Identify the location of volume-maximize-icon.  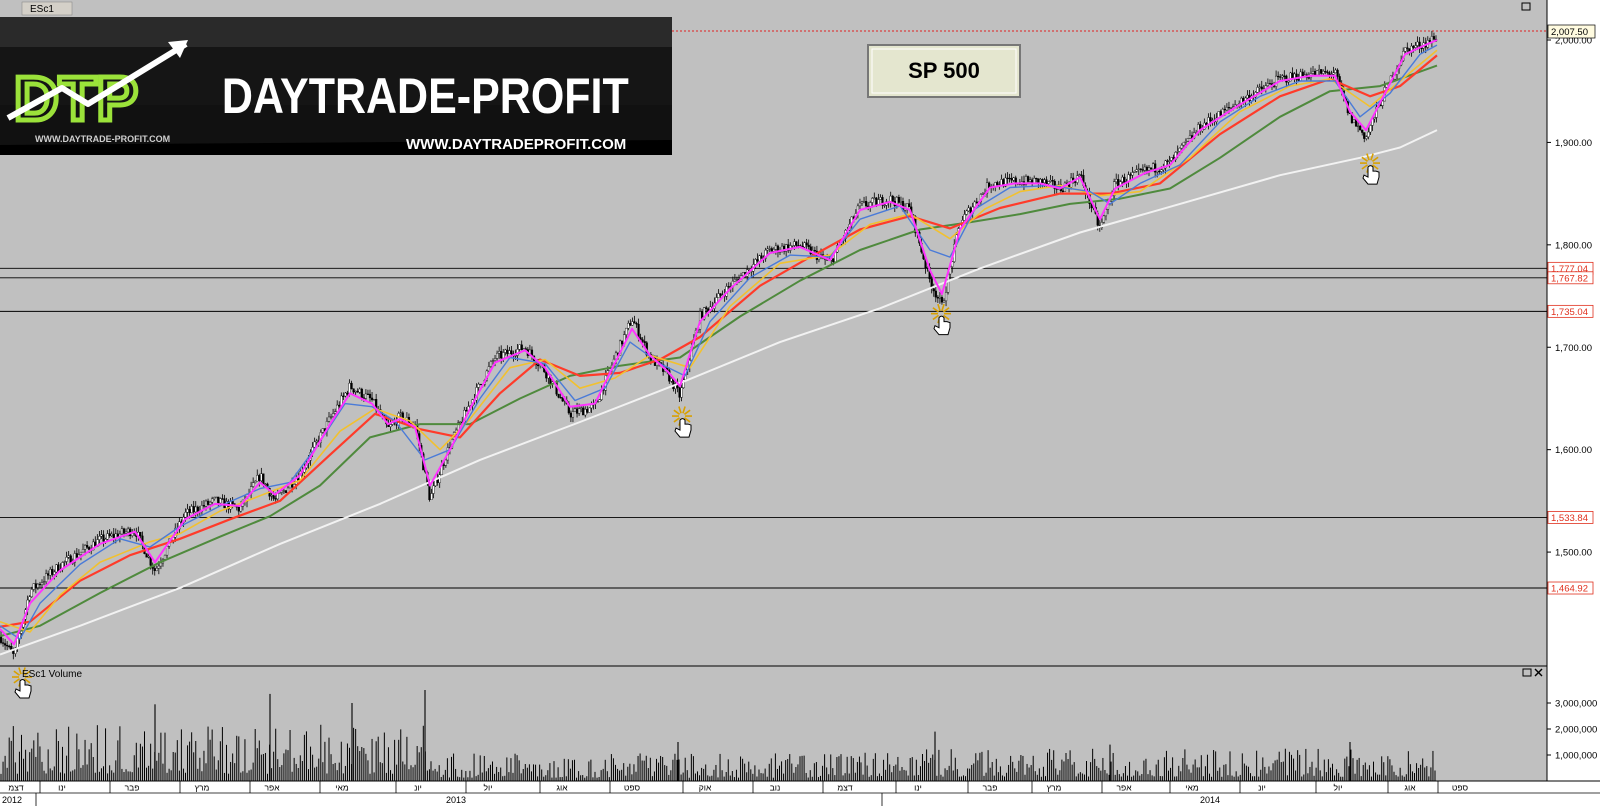
(1527, 672).